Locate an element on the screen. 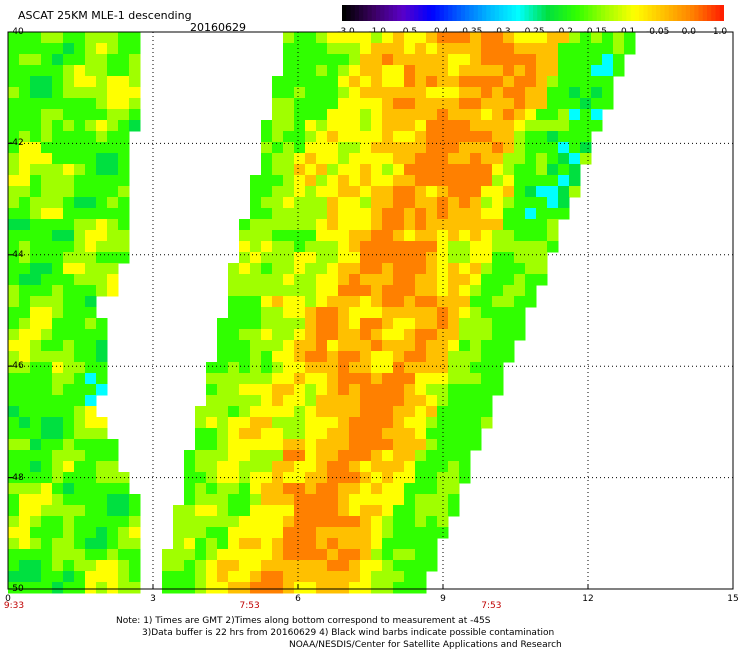 This screenshot has height=650, width=740. y-tick-label: -46 is located at coordinates (16, 366).